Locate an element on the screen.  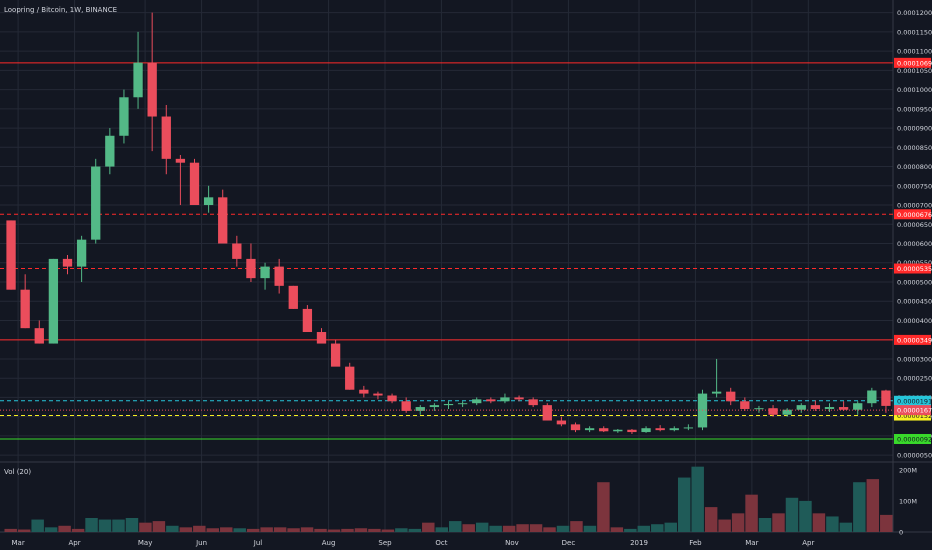
x-tick-label: Mar is located at coordinates (751, 543).